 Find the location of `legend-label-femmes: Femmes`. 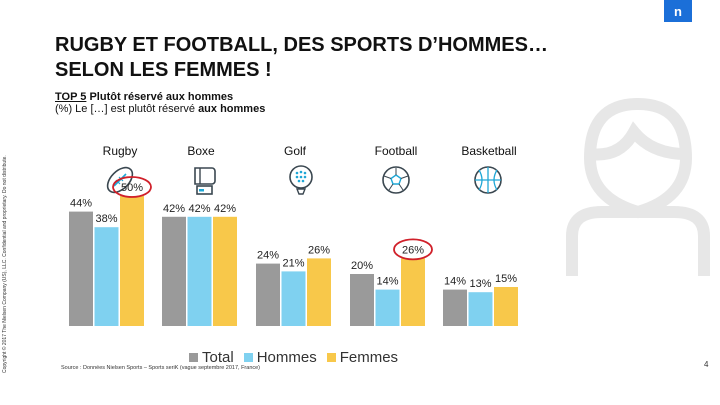

legend-label-femmes: Femmes is located at coordinates (369, 357).